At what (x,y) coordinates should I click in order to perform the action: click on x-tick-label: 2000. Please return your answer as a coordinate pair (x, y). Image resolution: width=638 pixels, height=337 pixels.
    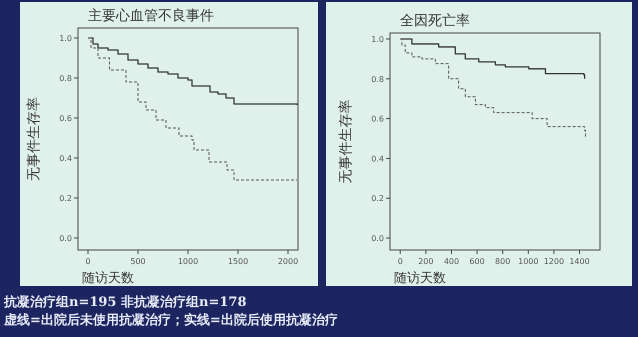
    Looking at the image, I should click on (288, 261).